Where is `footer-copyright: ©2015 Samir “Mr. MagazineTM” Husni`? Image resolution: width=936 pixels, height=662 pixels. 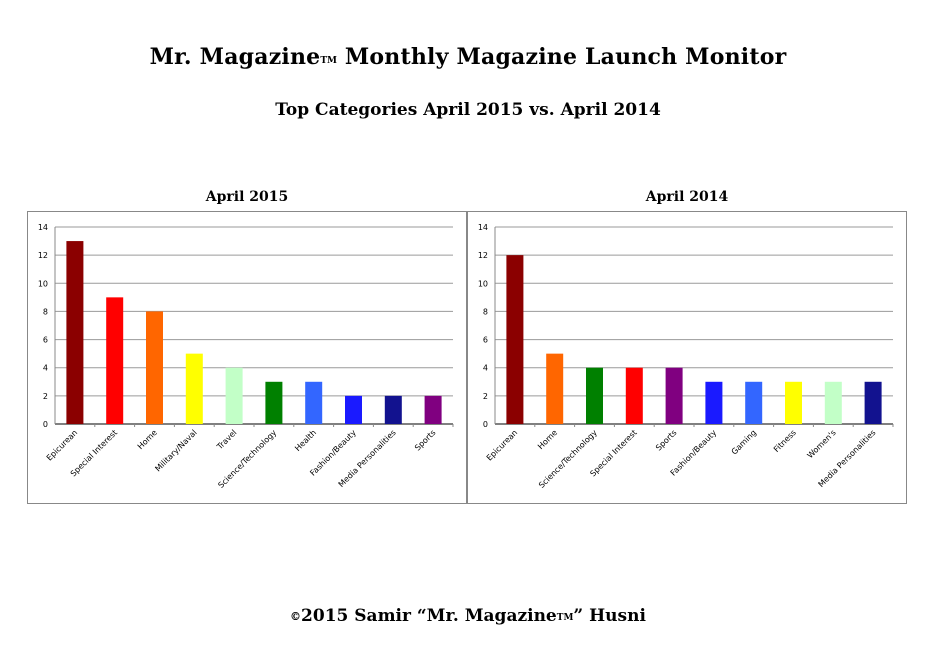 footer-copyright: ©2015 Samir “Mr. MagazineTM” Husni is located at coordinates (468, 616).